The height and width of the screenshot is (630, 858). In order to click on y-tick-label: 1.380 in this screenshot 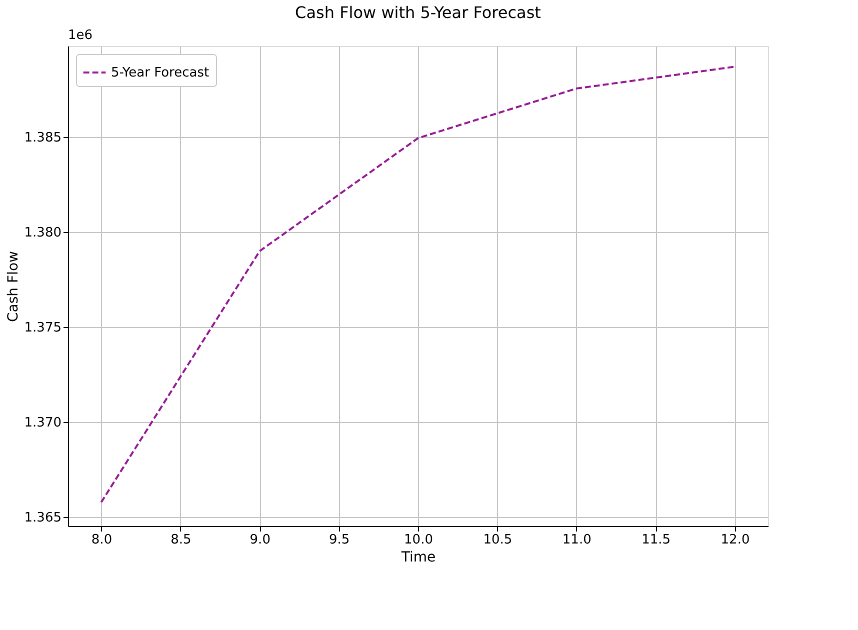, I will do `click(43, 233)`.